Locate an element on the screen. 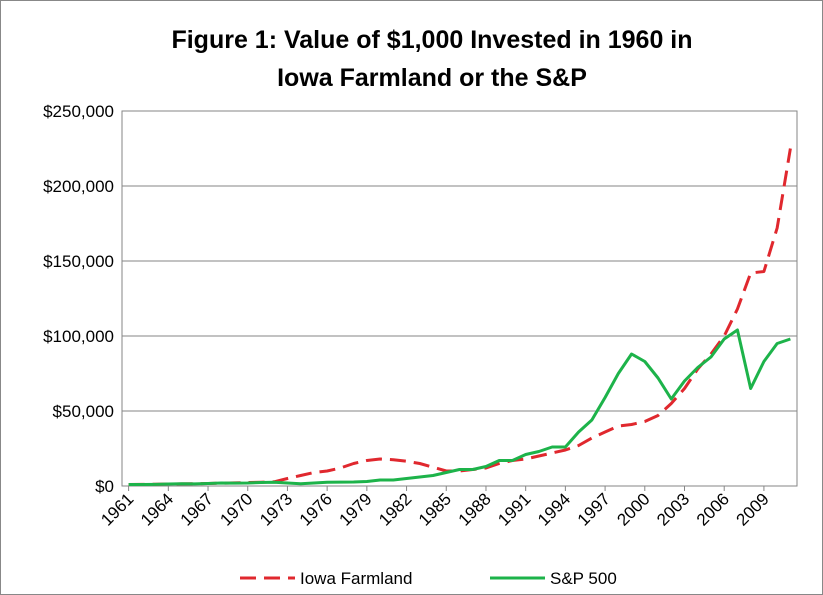 The height and width of the screenshot is (595, 823). legend-label: Iowa Farmland is located at coordinates (356, 578).